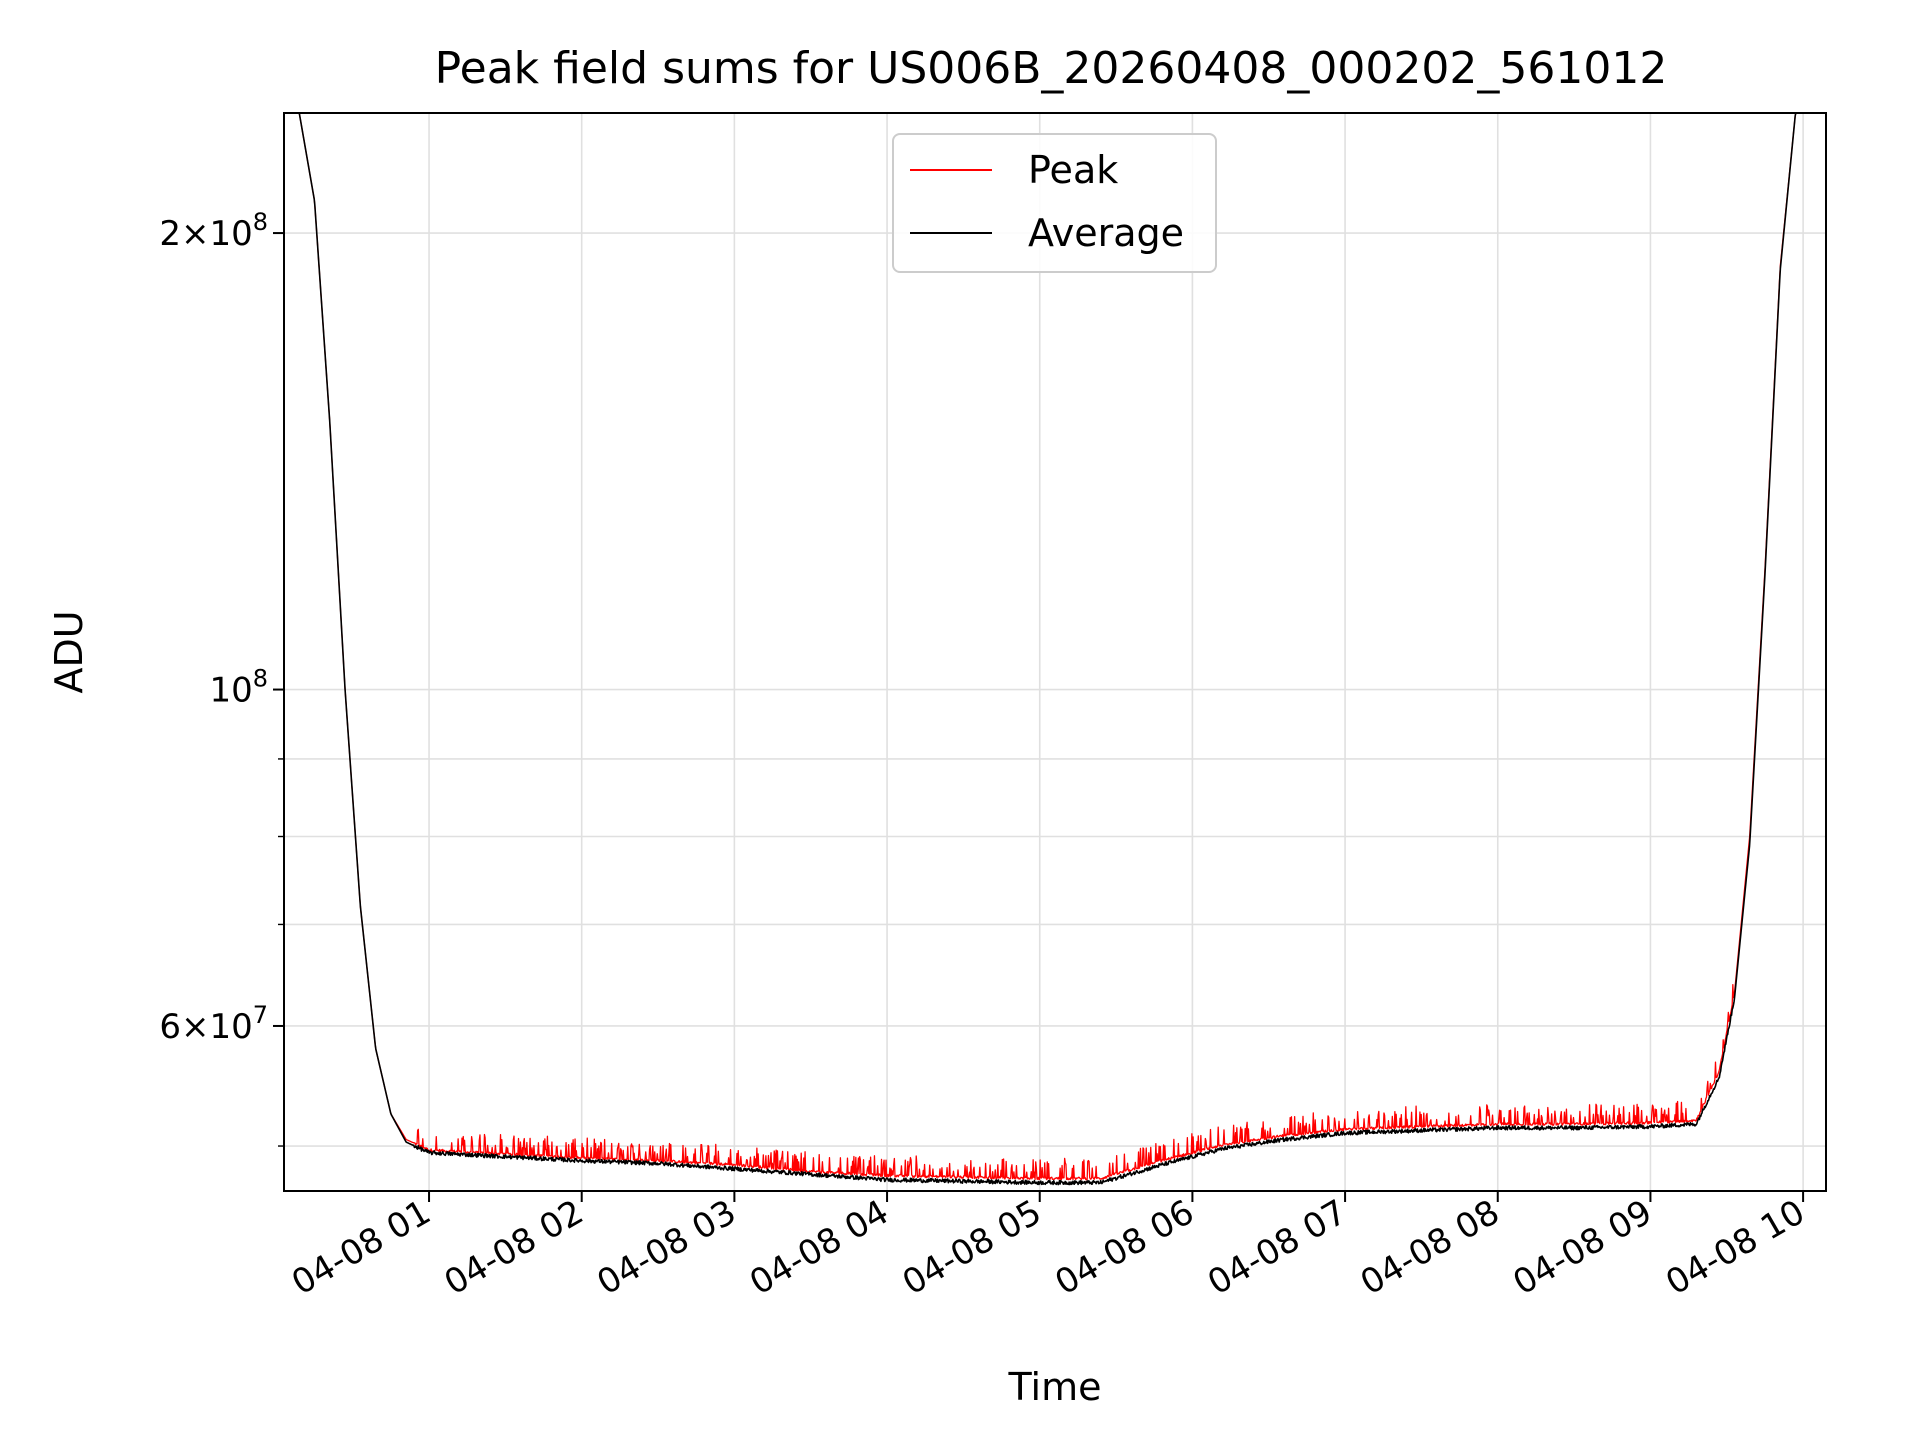  What do you see at coordinates (238, 688) in the screenshot?
I see `y-tick-label: 108` at bounding box center [238, 688].